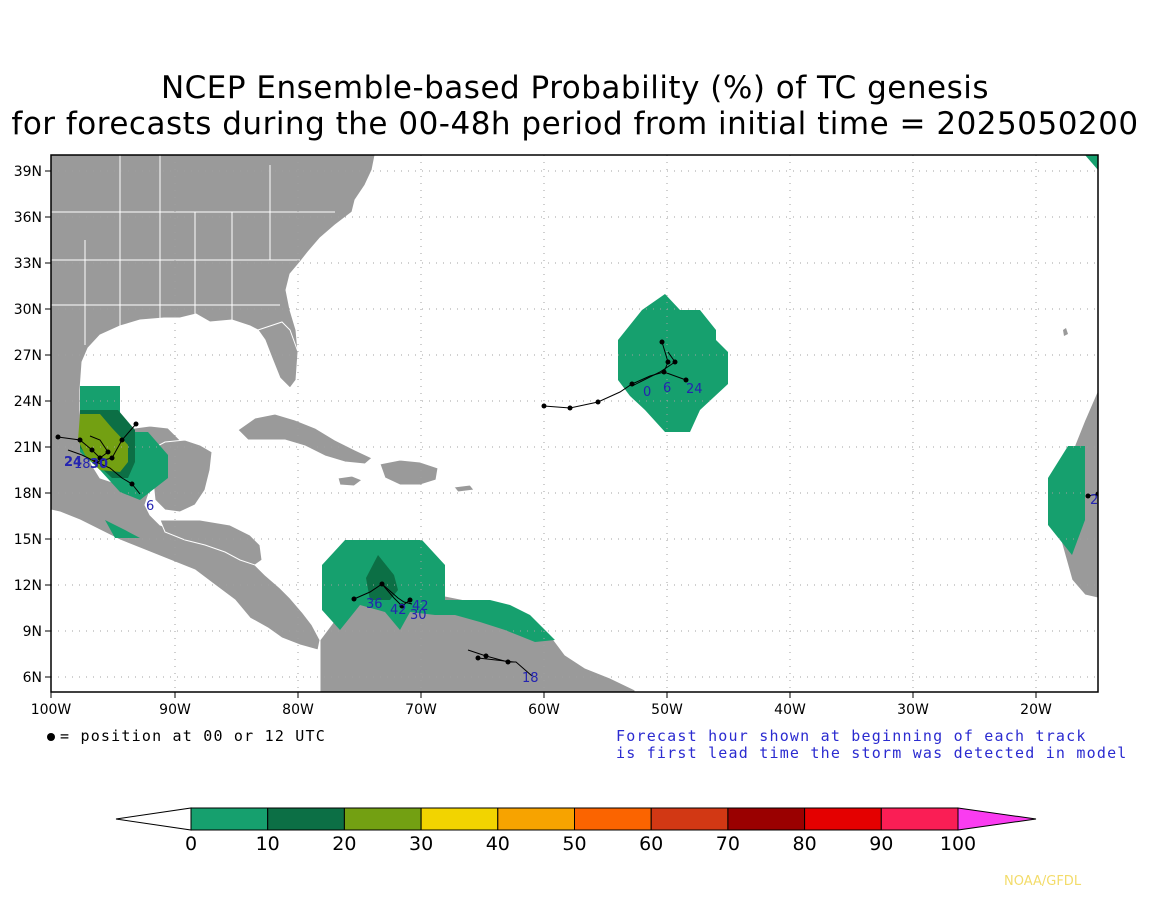 The height and width of the screenshot is (924, 1150). What do you see at coordinates (193, 250) in the screenshot?
I see `state-borders` at bounding box center [193, 250].